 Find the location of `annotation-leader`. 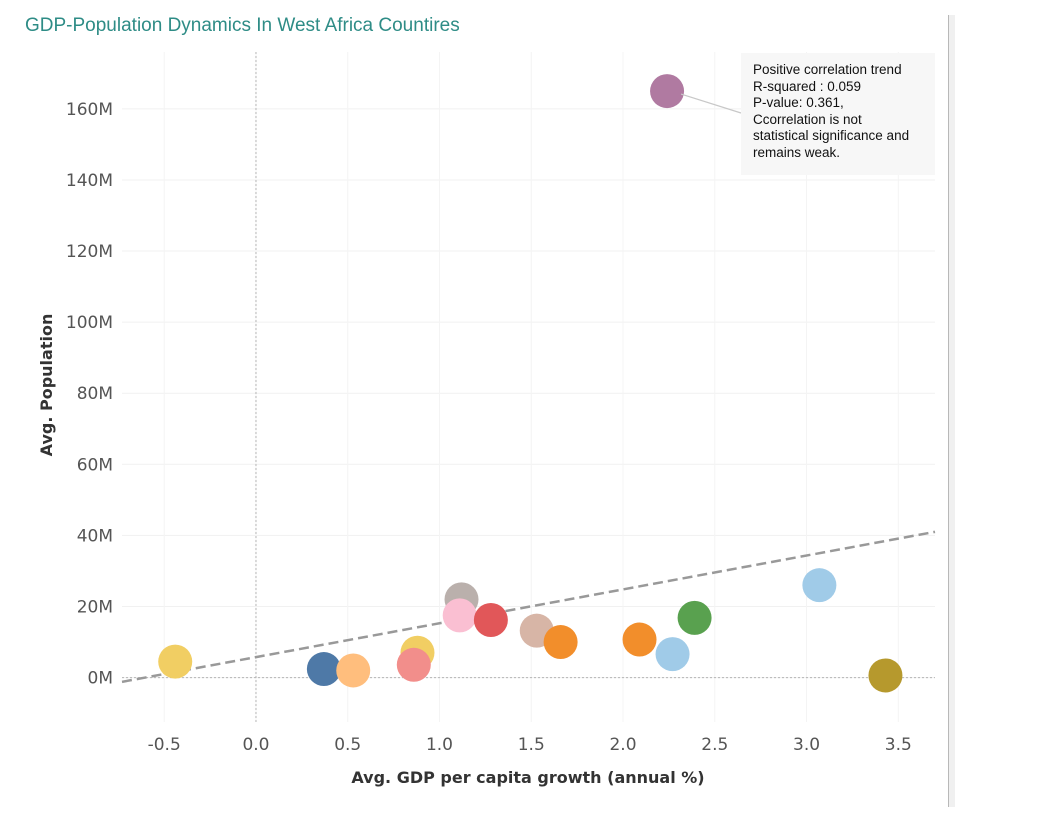

annotation-leader is located at coordinates (711, 103).